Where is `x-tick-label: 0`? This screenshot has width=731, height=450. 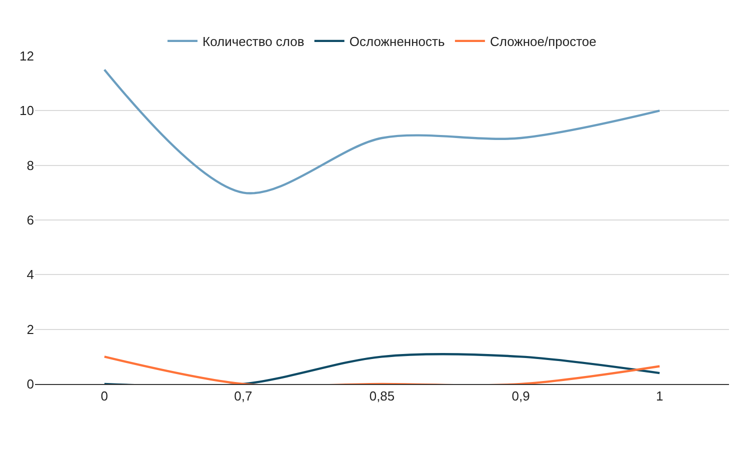
x-tick-label: 0 is located at coordinates (104, 396).